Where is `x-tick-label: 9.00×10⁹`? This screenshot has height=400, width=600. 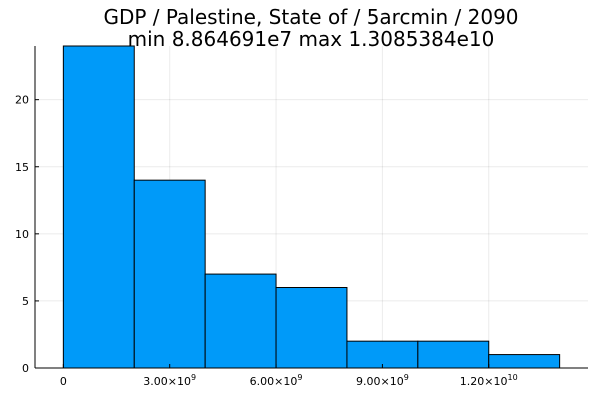 x-tick-label: 9.00×10⁹ is located at coordinates (382, 380).